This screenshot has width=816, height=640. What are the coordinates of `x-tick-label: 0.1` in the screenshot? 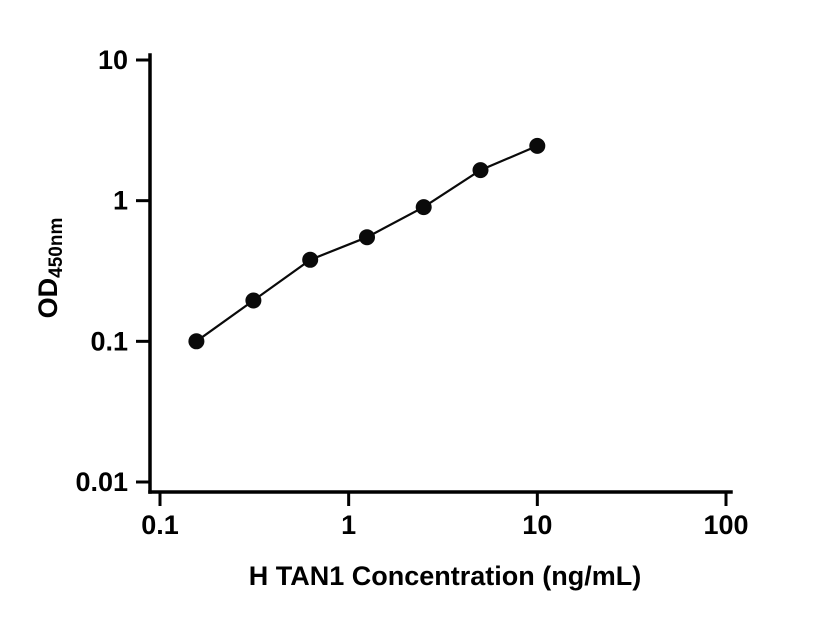 It's located at (160, 525).